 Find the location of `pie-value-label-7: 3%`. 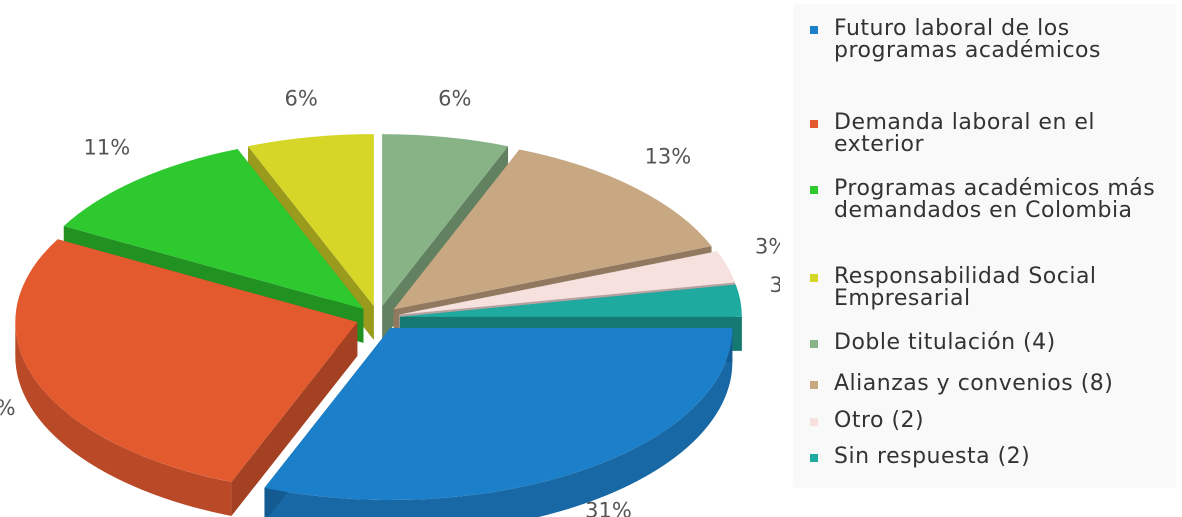

pie-value-label-7: 3% is located at coordinates (767, 246).